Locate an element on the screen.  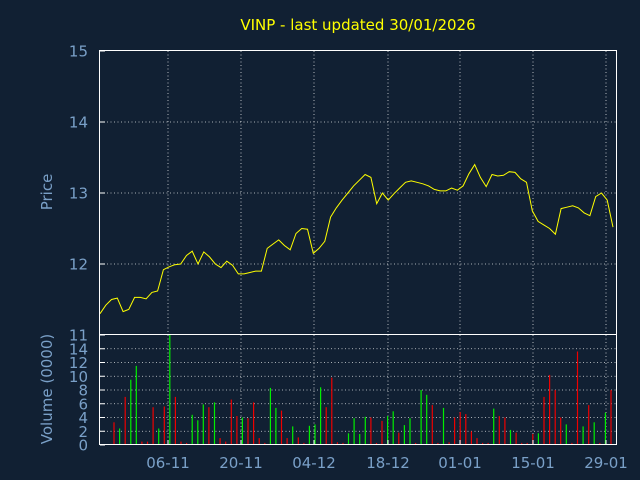
x-tick-label: 20-11 is located at coordinates (241, 463).